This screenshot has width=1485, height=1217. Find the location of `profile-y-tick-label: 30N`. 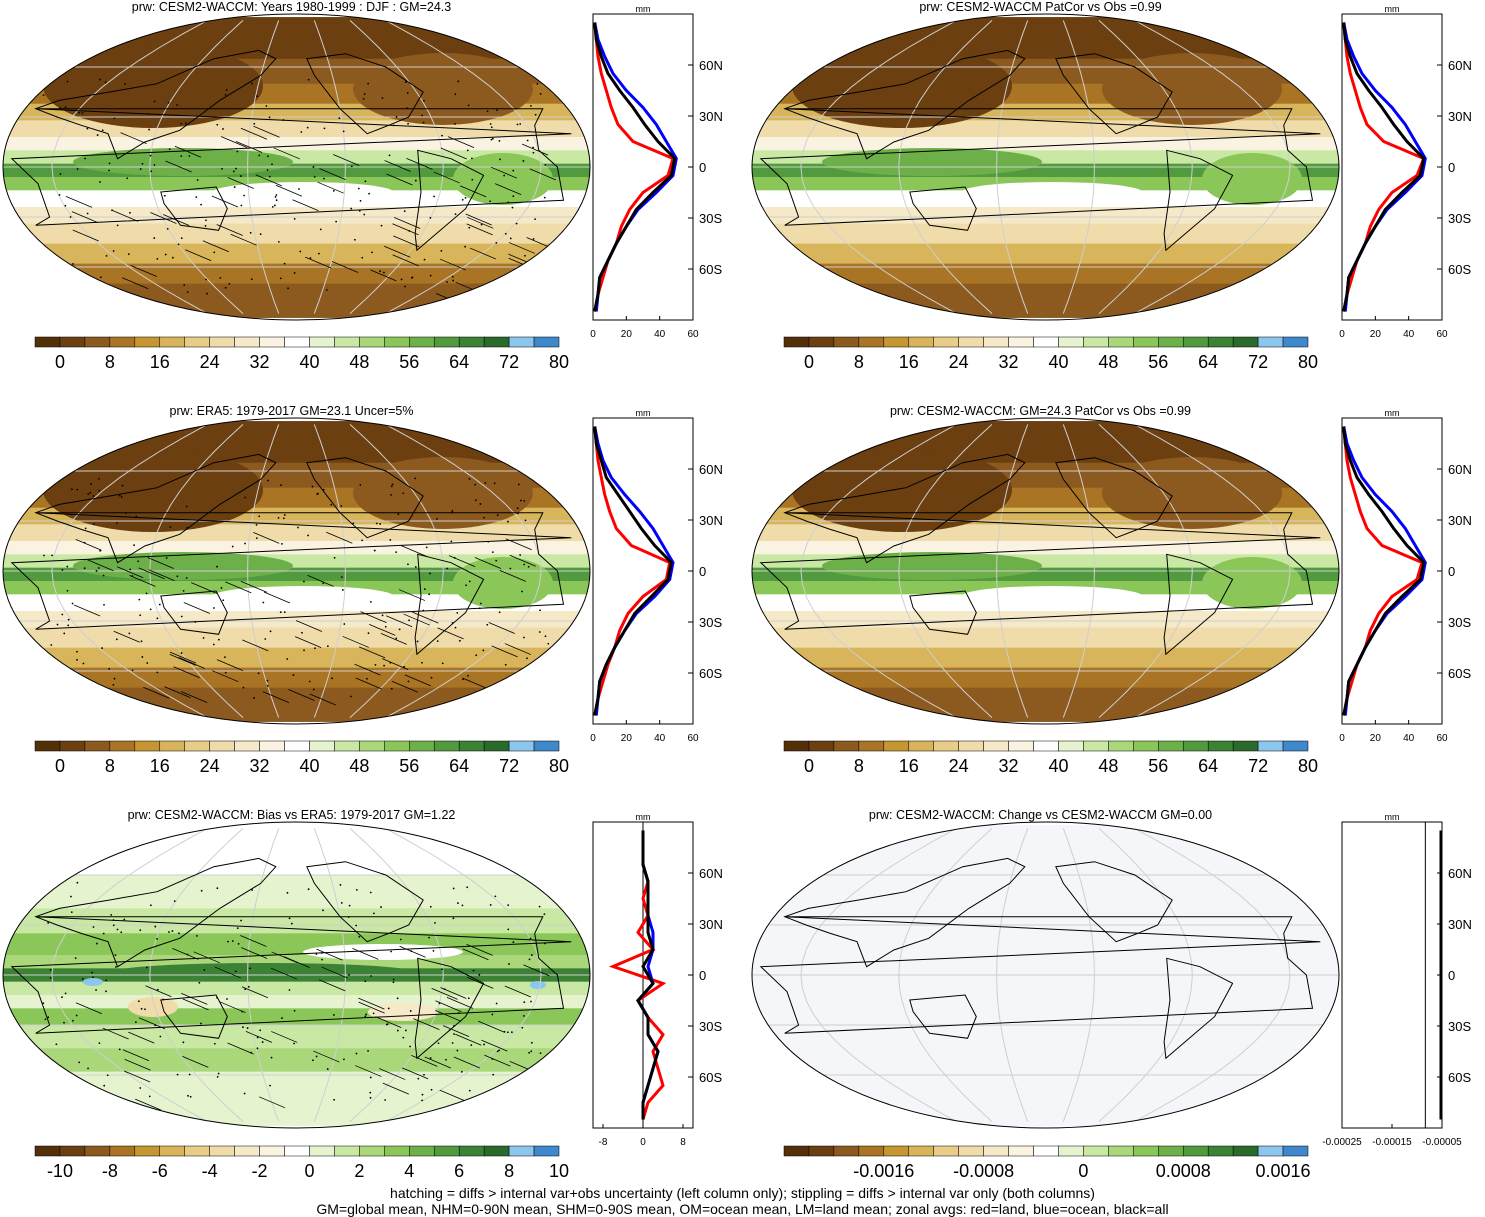

profile-y-tick-label: 30N is located at coordinates (1460, 924).